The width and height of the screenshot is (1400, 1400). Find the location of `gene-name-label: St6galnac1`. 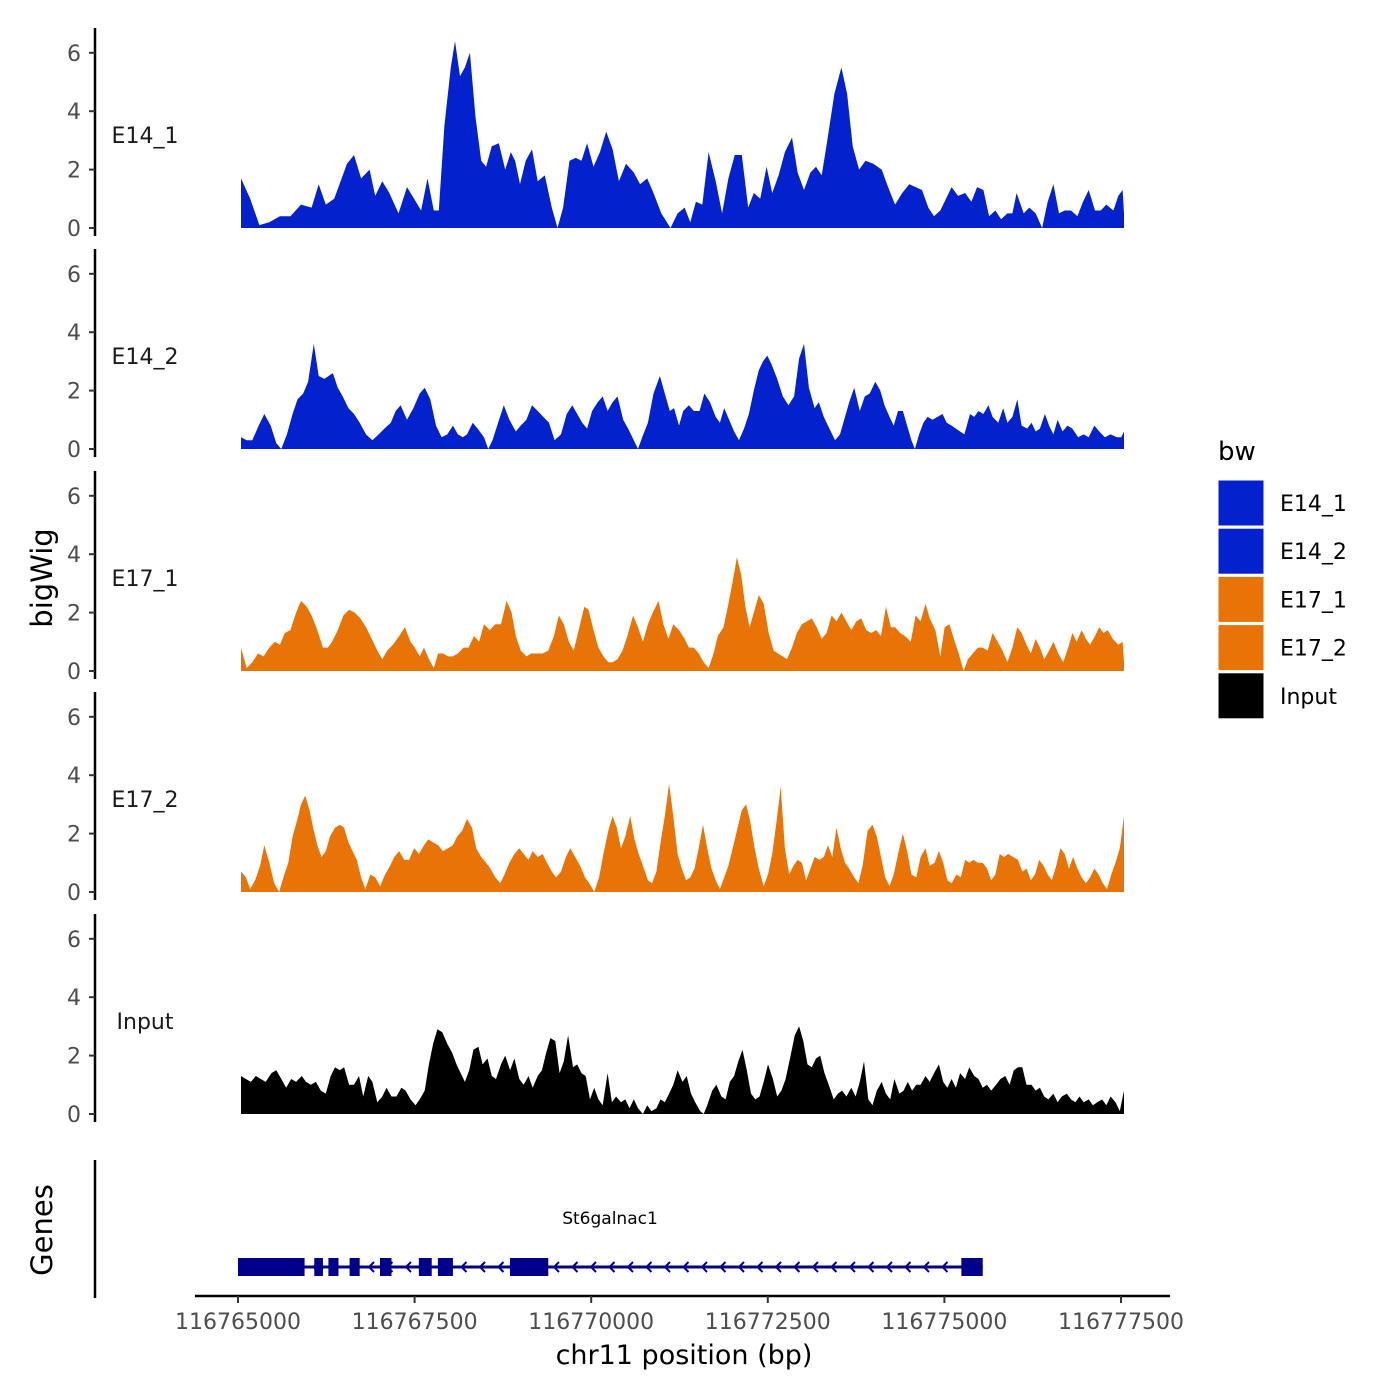

gene-name-label: St6galnac1 is located at coordinates (610, 1219).